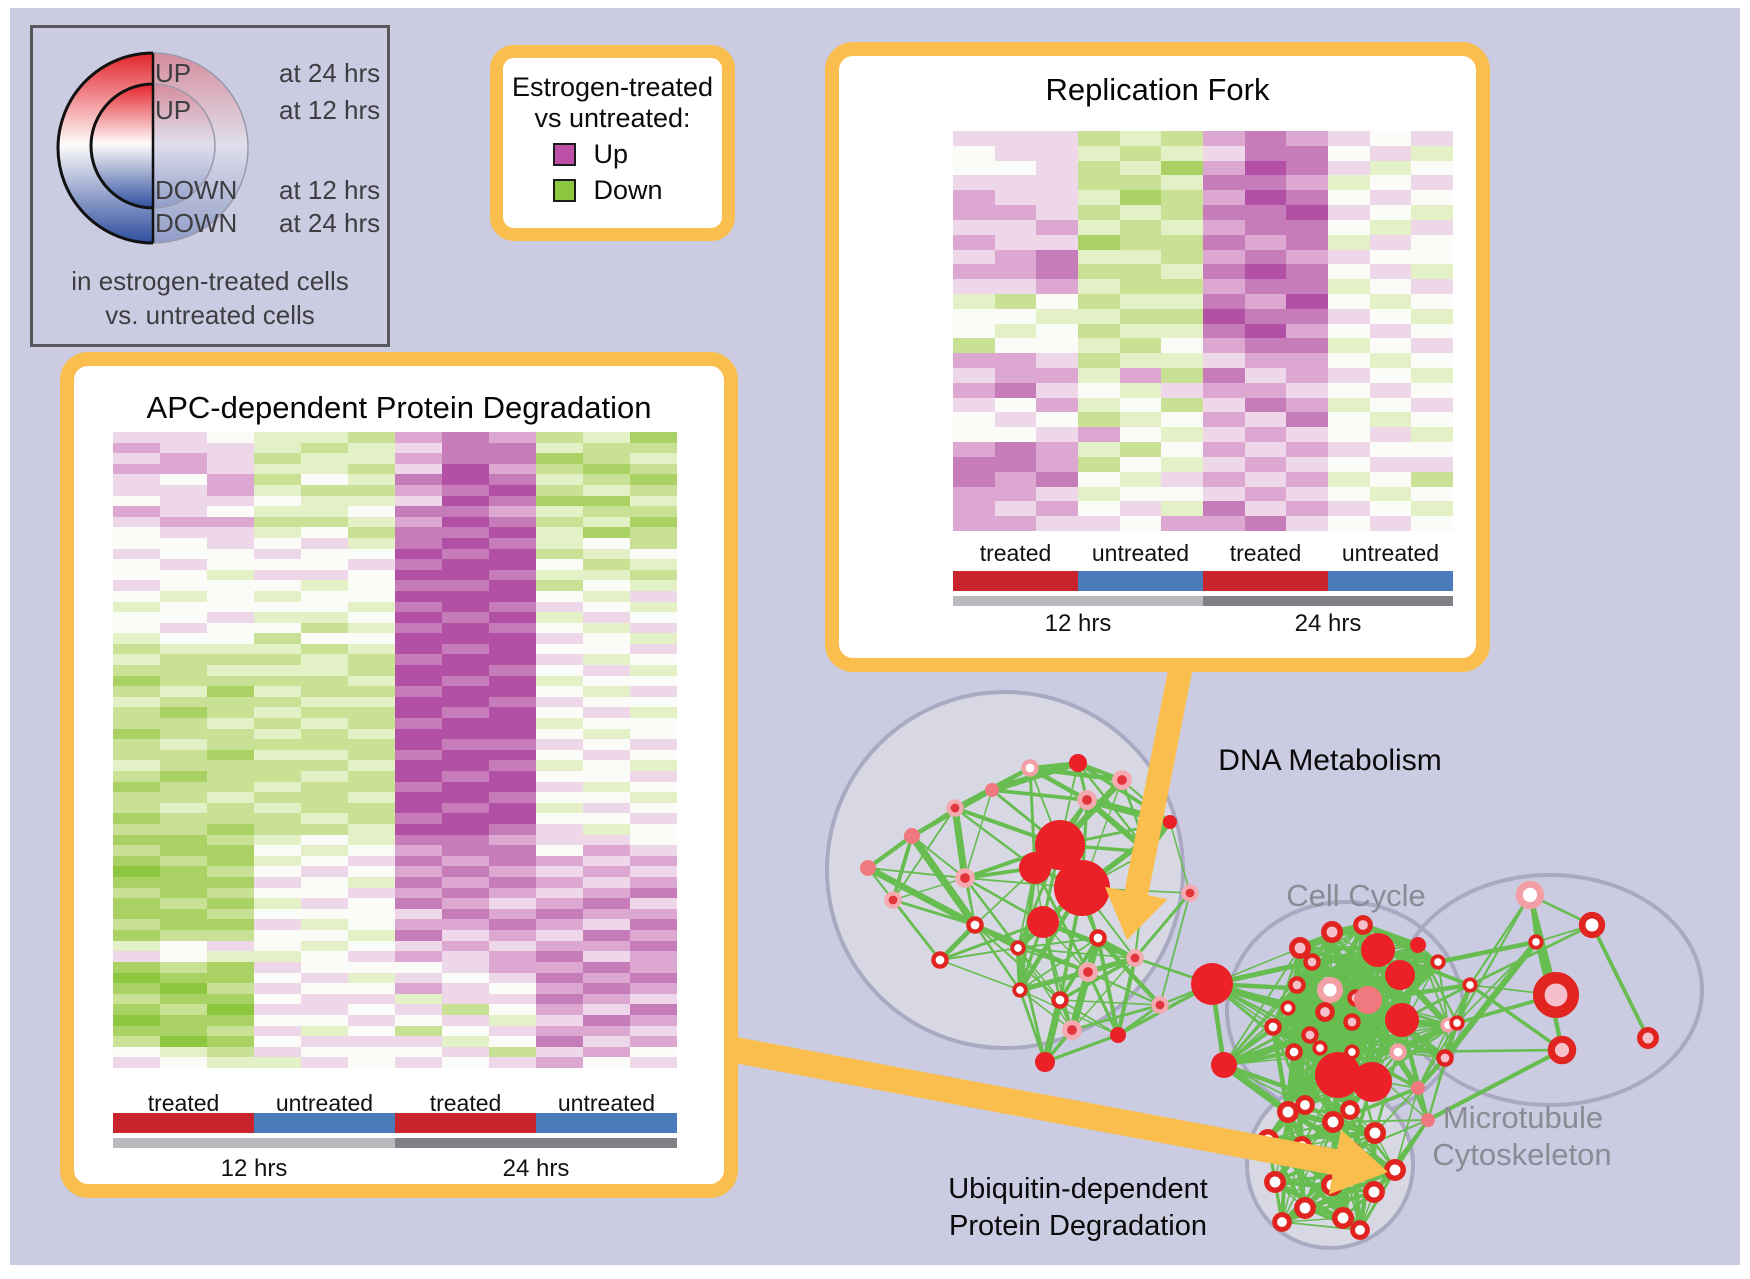 This screenshot has width=1750, height=1279. Describe the element at coordinates (1265, 553) in the screenshot. I see `rf-group-treated-24: treated` at that location.